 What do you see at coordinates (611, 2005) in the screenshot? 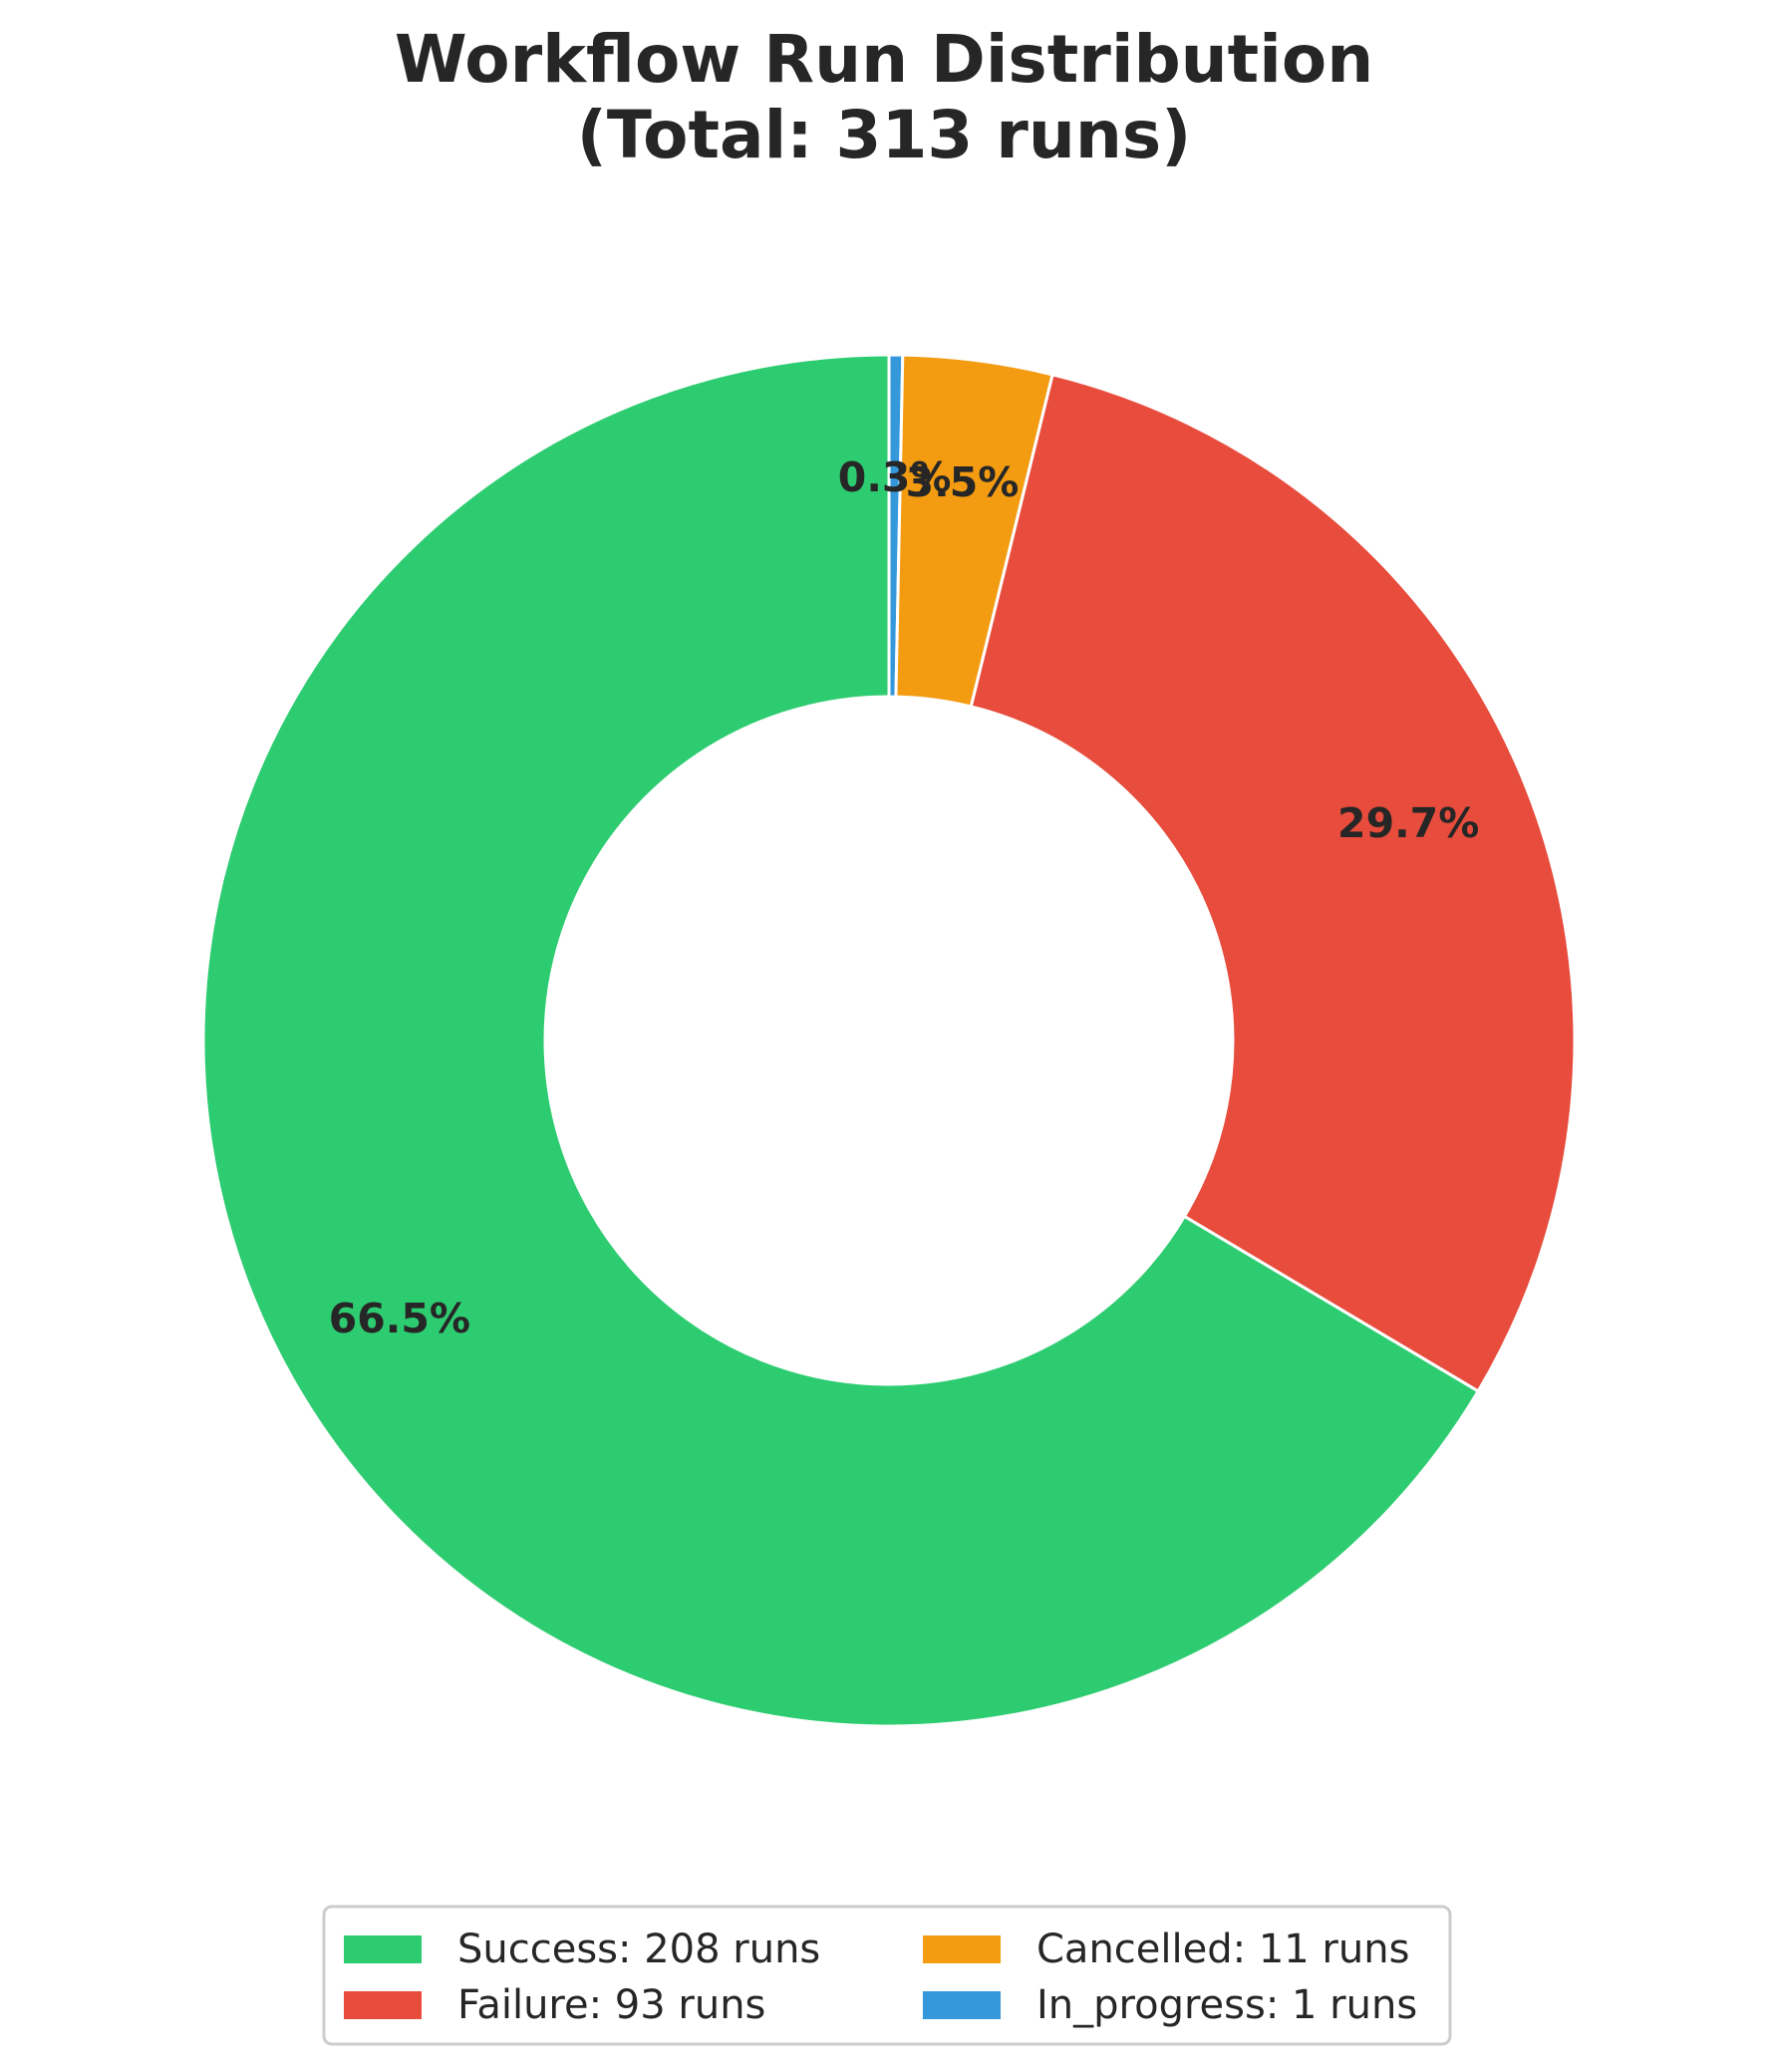
I see `legend-label-failure: Failure: 93 runs` at bounding box center [611, 2005].